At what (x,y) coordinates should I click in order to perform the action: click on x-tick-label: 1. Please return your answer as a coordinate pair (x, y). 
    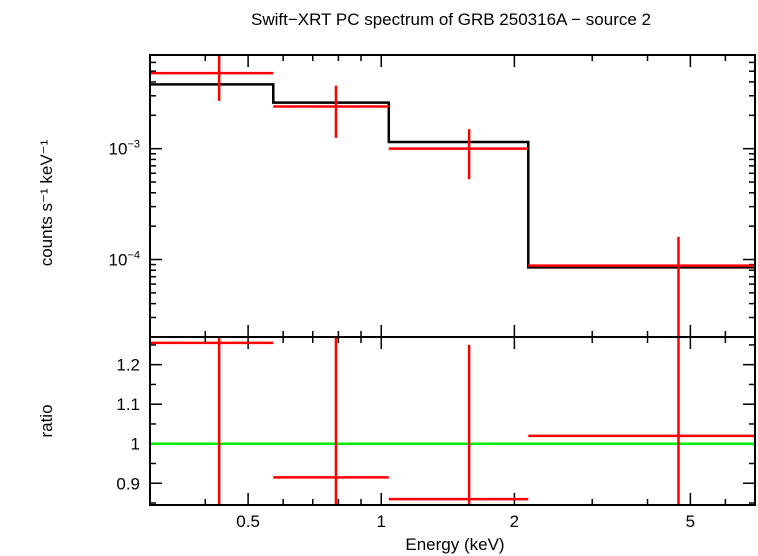
    Looking at the image, I should click on (381, 521).